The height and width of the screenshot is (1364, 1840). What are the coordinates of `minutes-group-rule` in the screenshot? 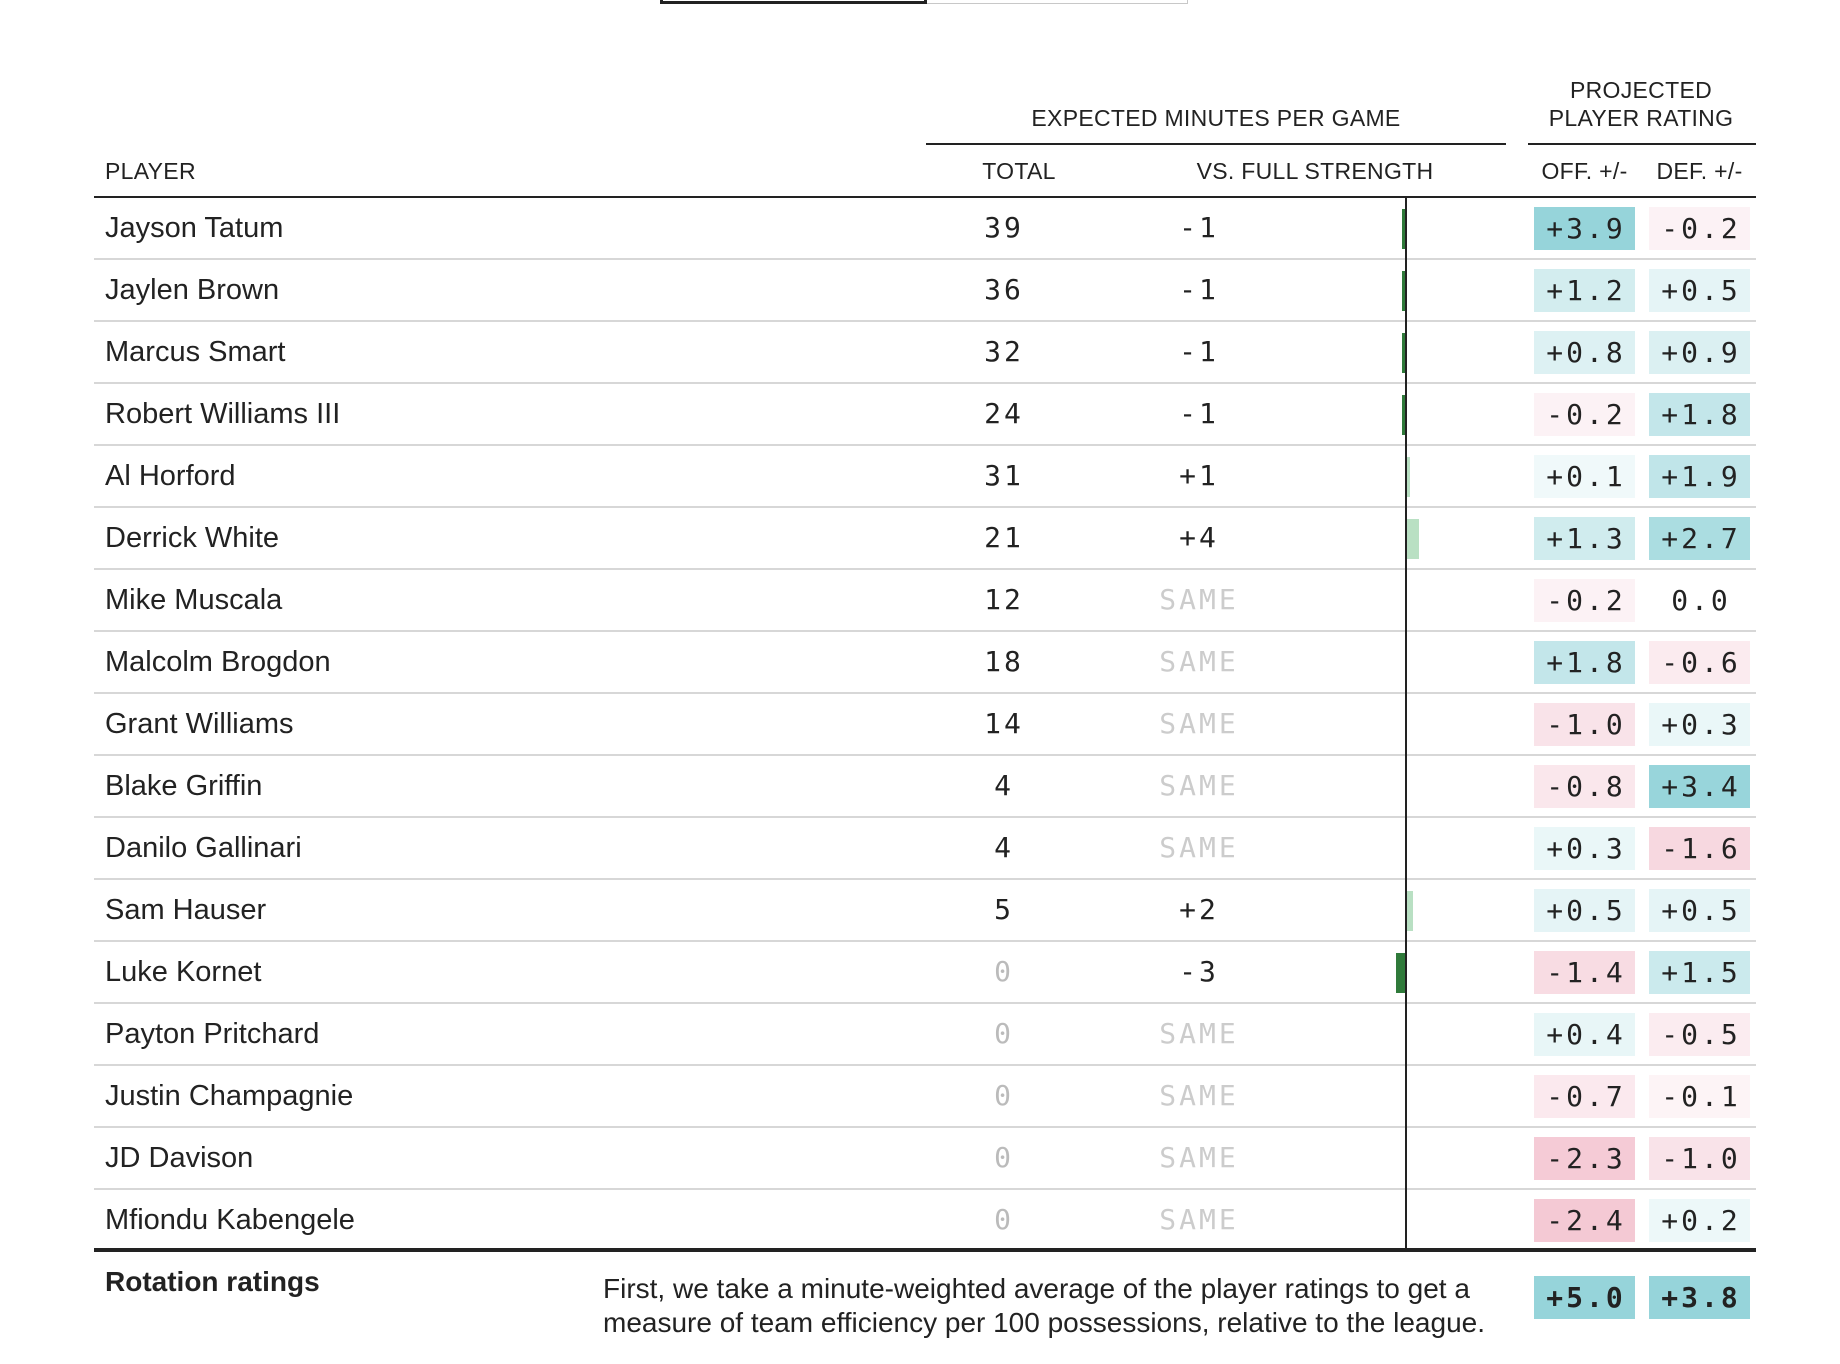 It's located at (1216, 144).